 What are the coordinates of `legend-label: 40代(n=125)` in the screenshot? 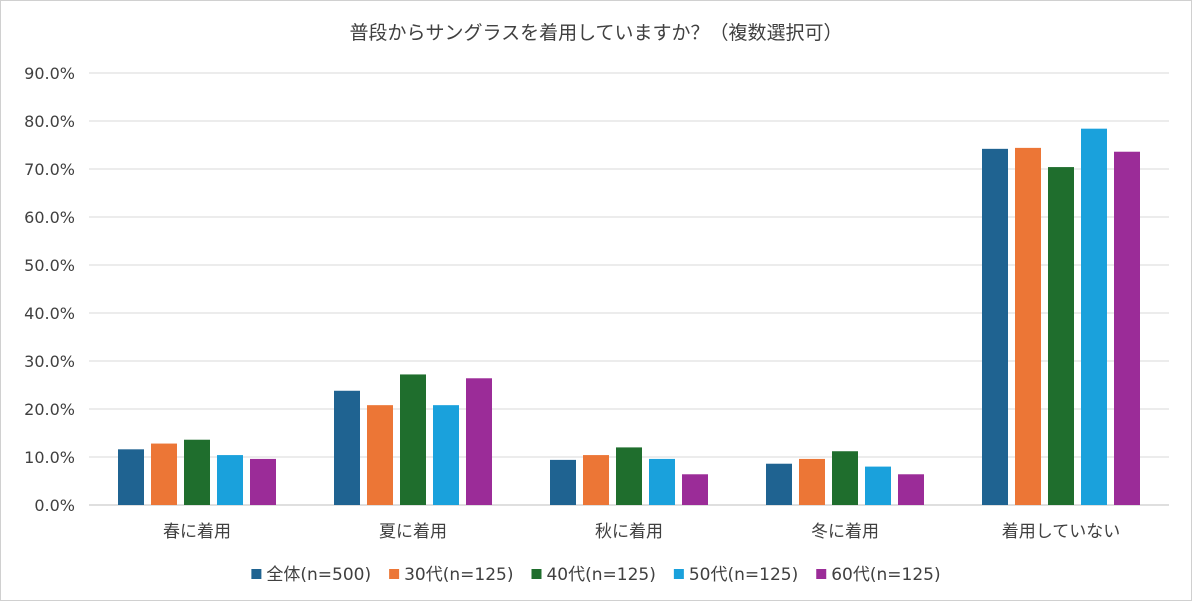 It's located at (600, 575).